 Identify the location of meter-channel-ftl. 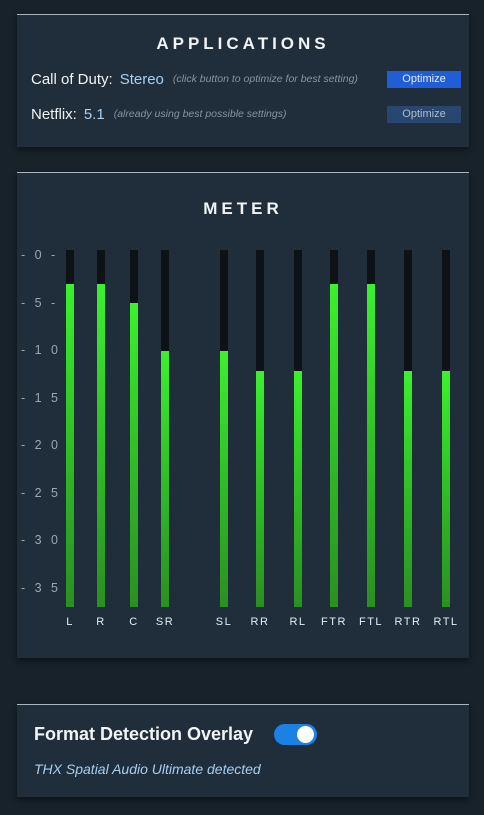
(371, 428).